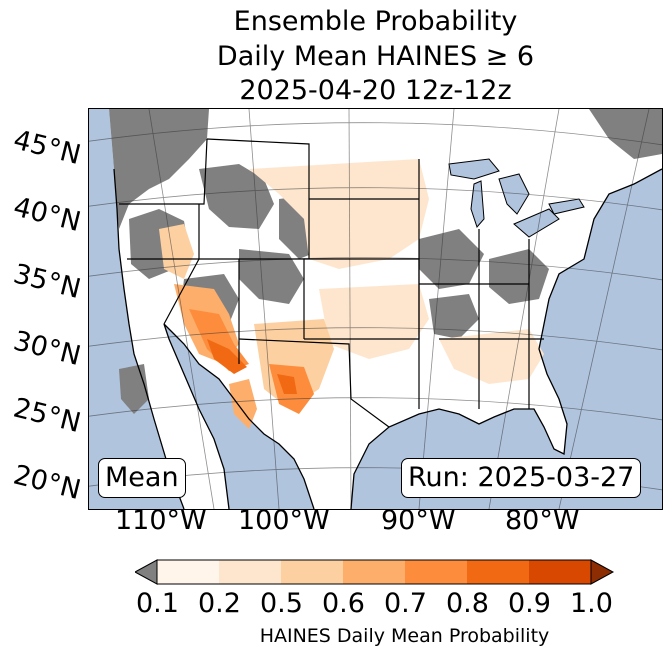 The image size is (671, 658). Describe the element at coordinates (146, 572) in the screenshot. I see `colorbar-under-arrow` at that location.